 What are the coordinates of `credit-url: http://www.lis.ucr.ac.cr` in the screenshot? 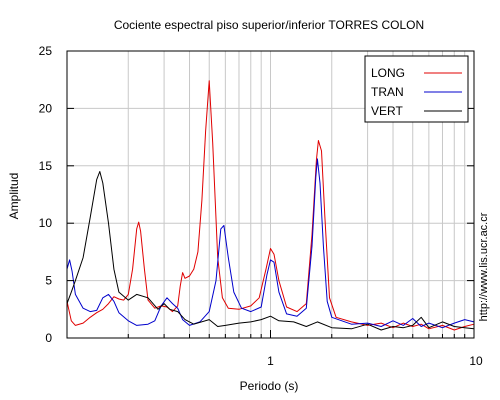 It's located at (484, 266).